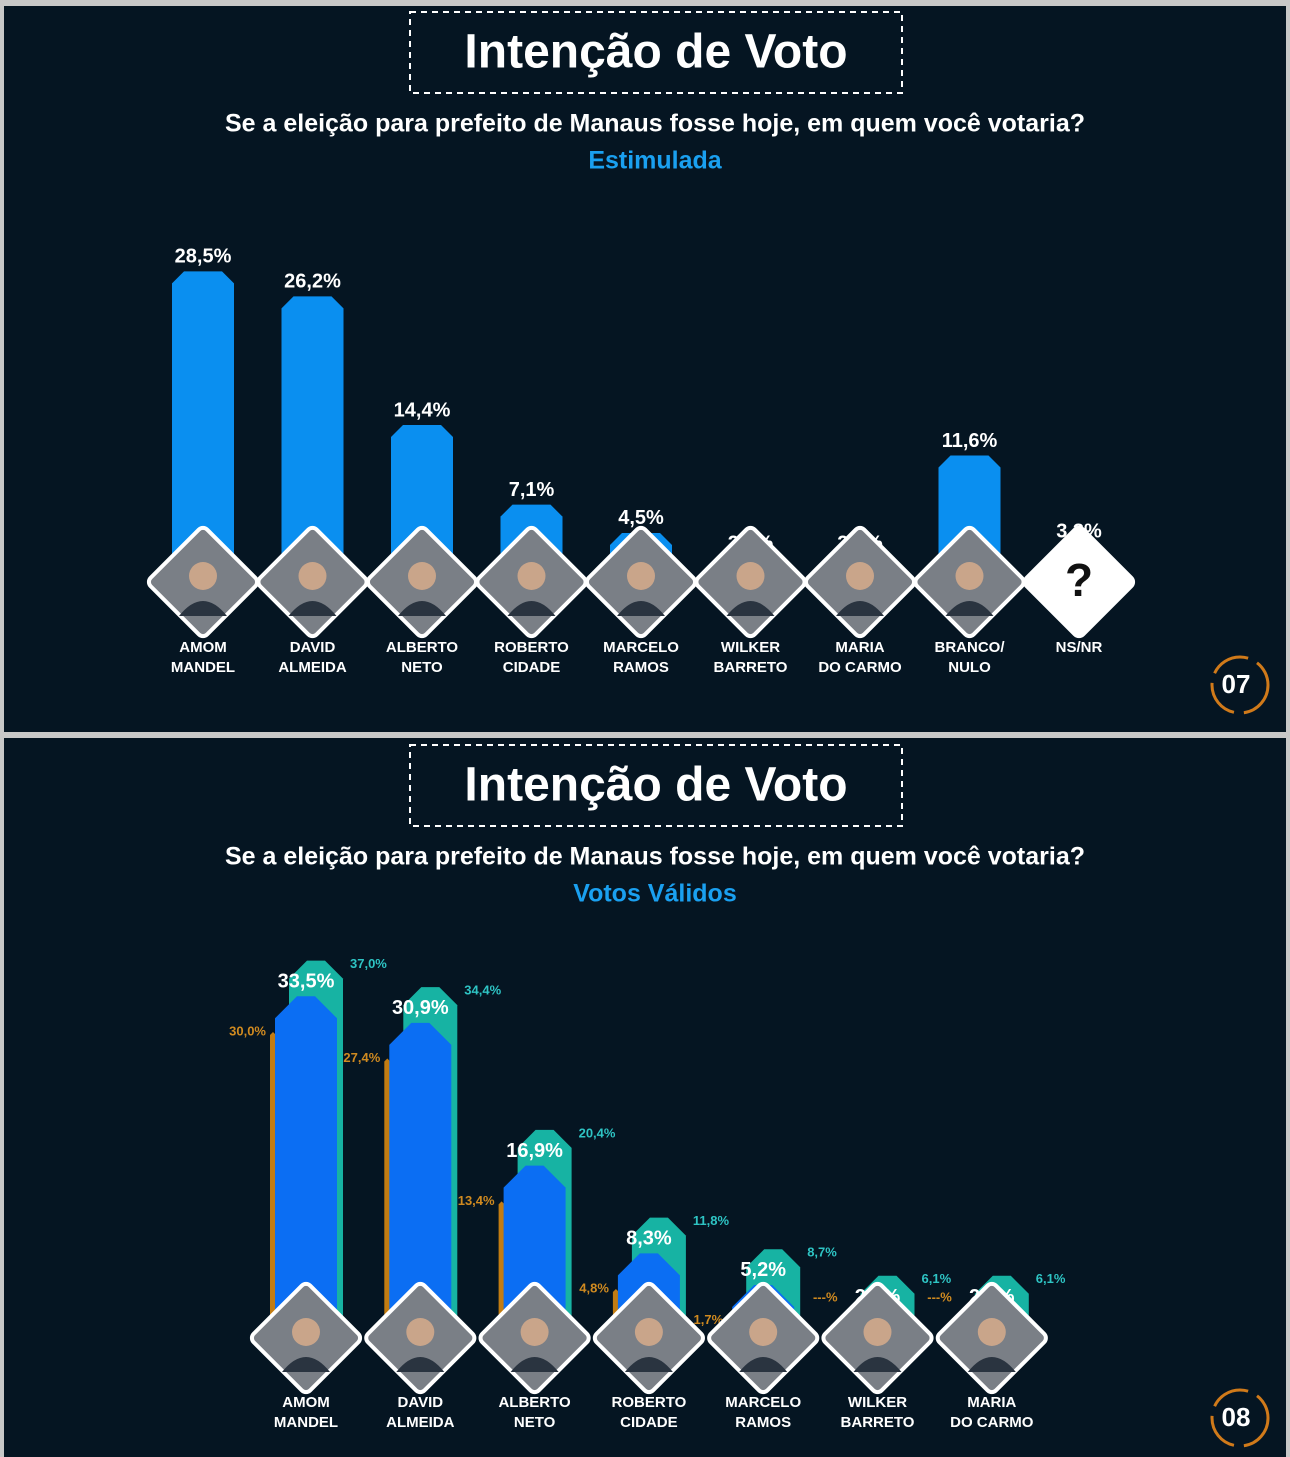 Image resolution: width=1290 pixels, height=1457 pixels. Describe the element at coordinates (532, 490) in the screenshot. I see `value-label: 7,1%` at that location.